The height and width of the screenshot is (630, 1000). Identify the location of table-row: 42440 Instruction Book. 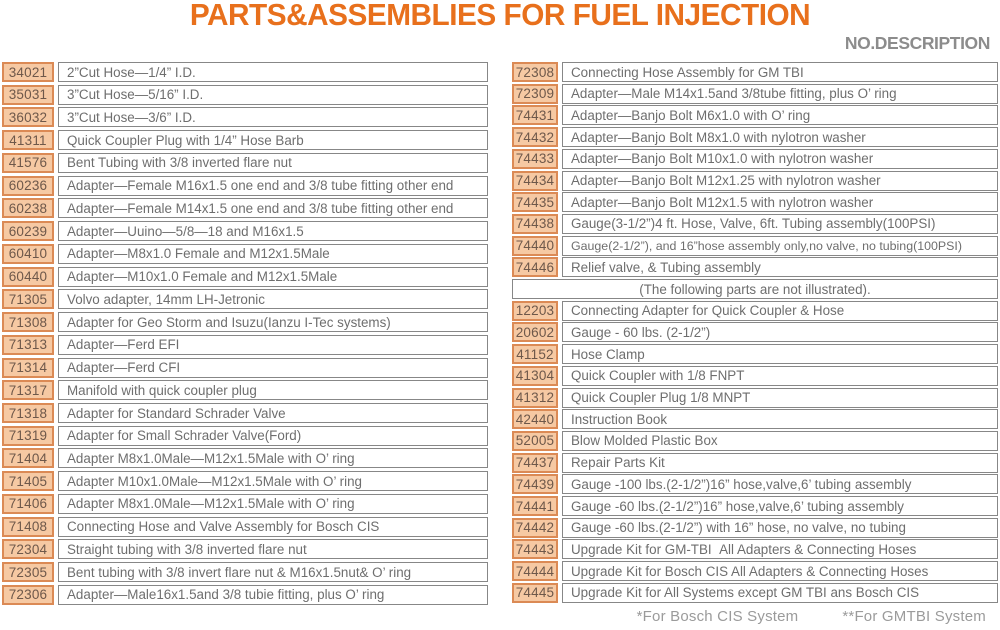
(755, 419).